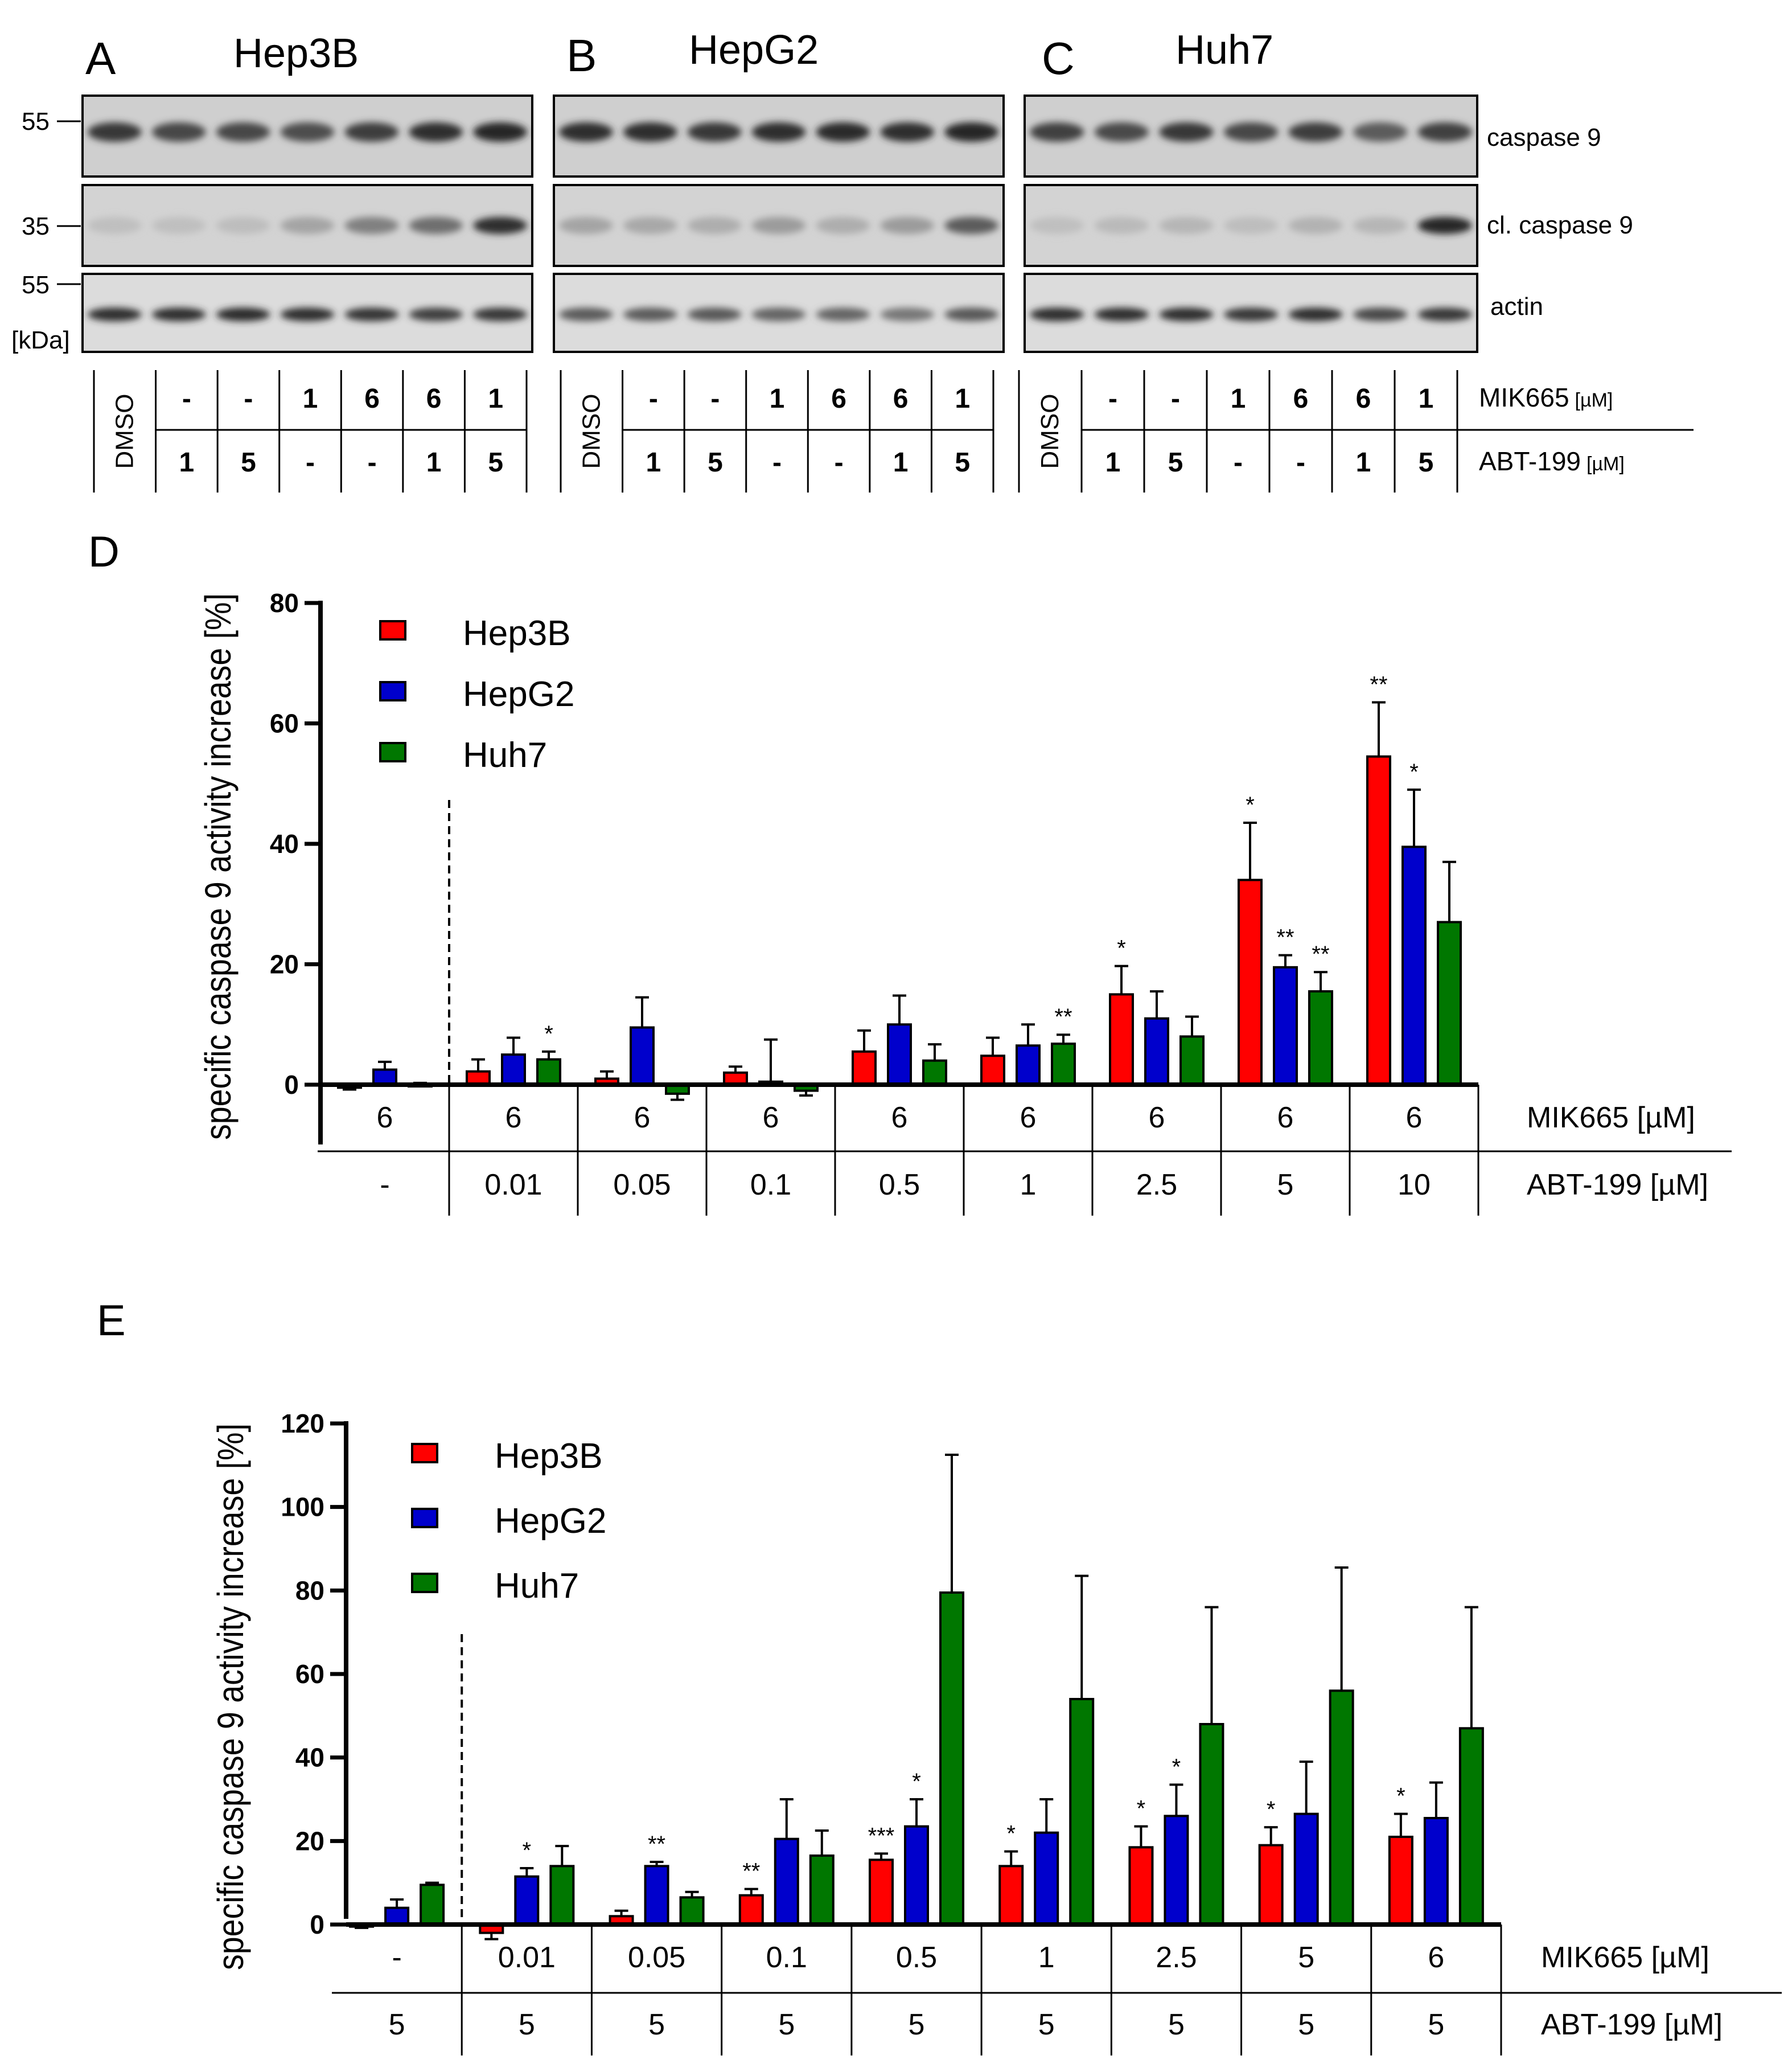  I want to click on significance-marker: ***, so click(881, 1835).